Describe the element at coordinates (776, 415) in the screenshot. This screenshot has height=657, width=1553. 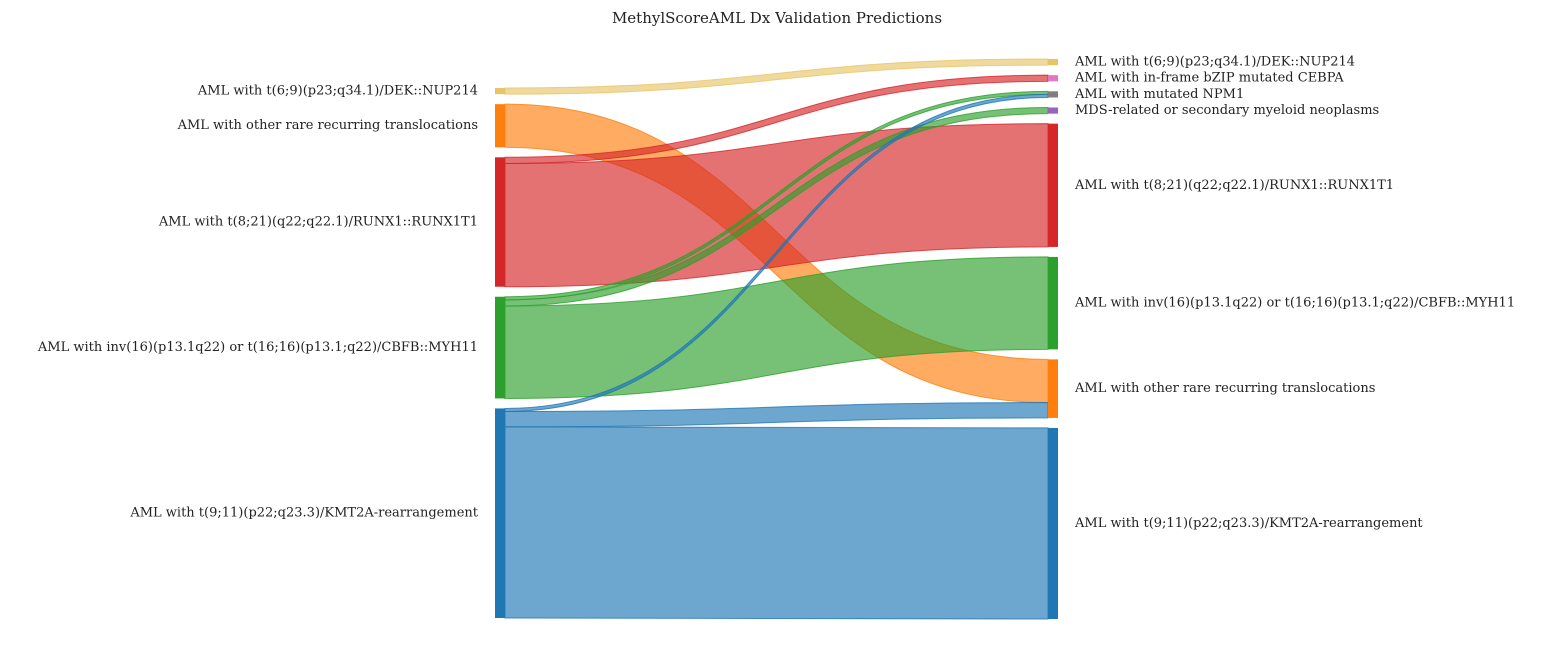
I see `flow-s_t911-to-t_rare` at that location.